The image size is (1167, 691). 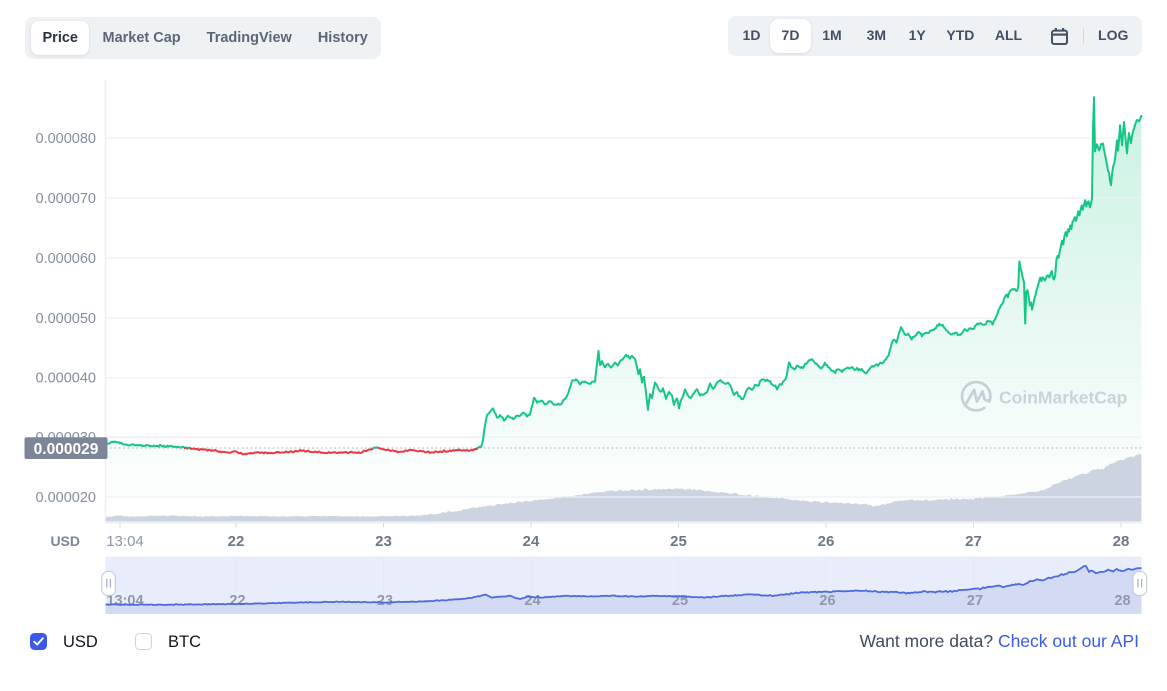 I want to click on svg-text: 0.000029, so click(x=66, y=449).